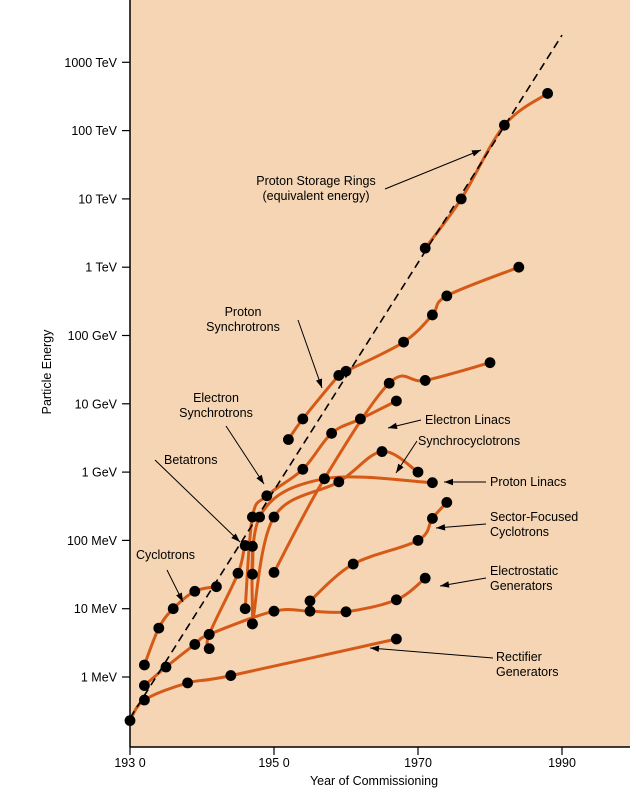 This screenshot has width=636, height=800. What do you see at coordinates (90, 63) in the screenshot?
I see `y-tick-label: 1000 TeV` at bounding box center [90, 63].